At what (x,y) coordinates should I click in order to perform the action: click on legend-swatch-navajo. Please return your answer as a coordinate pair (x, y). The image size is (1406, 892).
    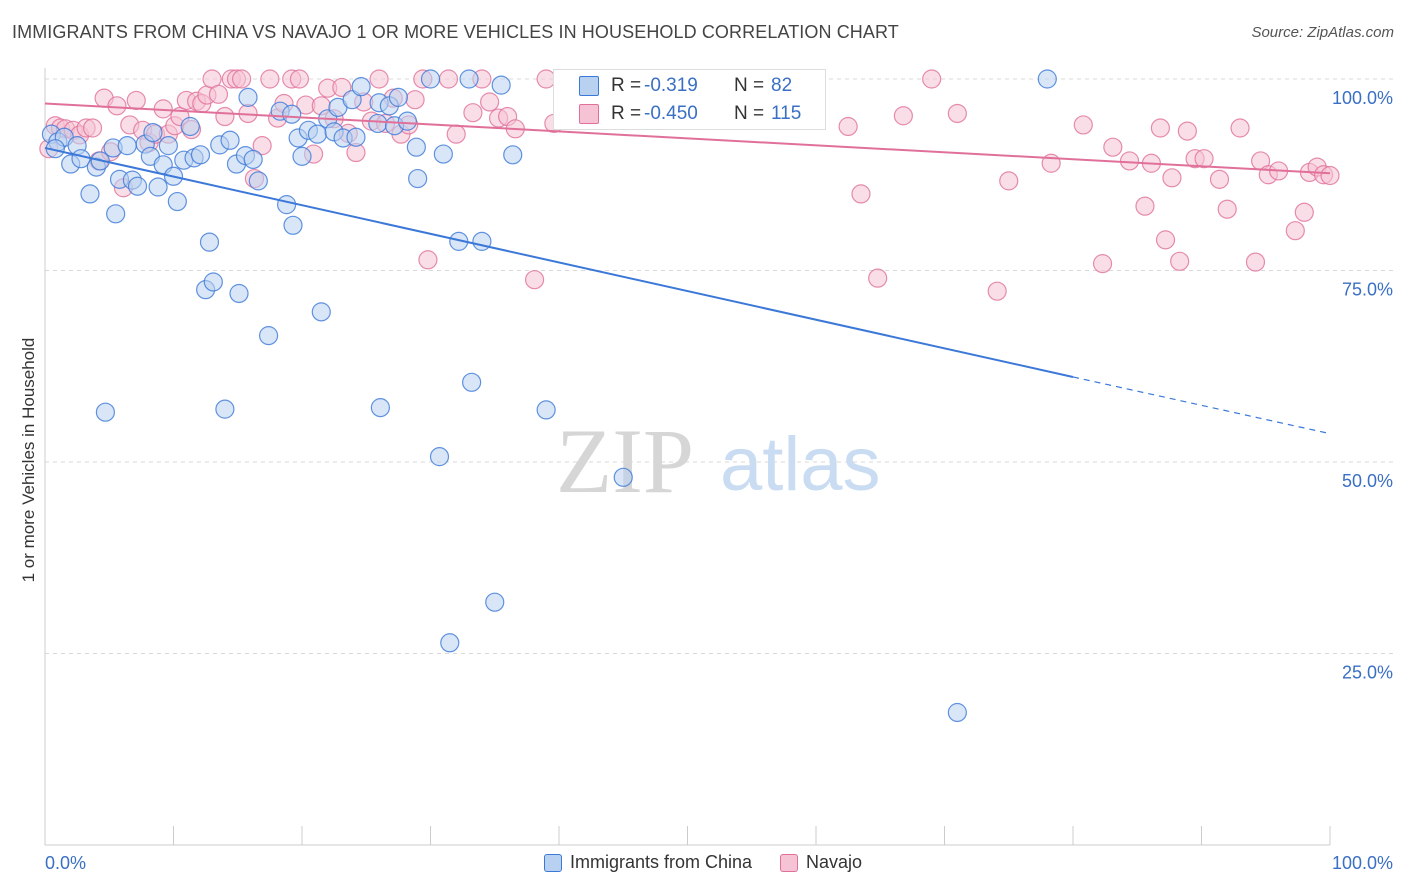
    Looking at the image, I should click on (789, 862).